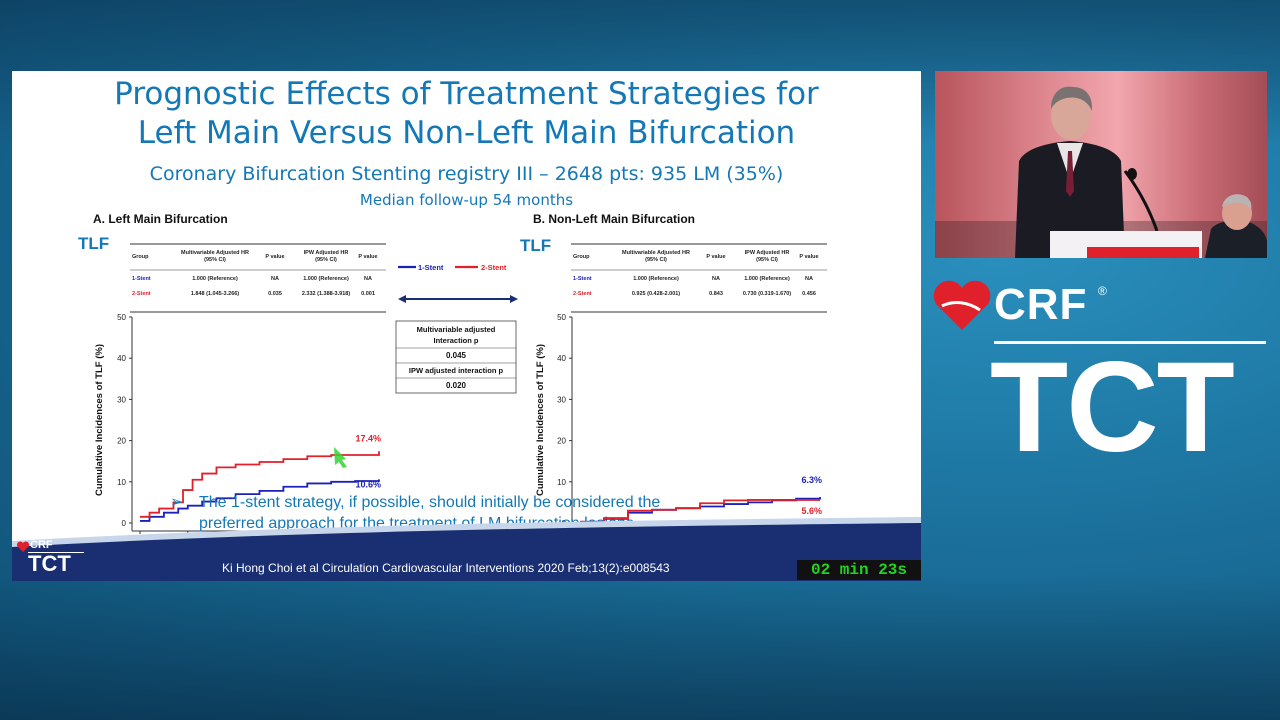  I want to click on panel-a-tag: TLF, so click(94, 243).